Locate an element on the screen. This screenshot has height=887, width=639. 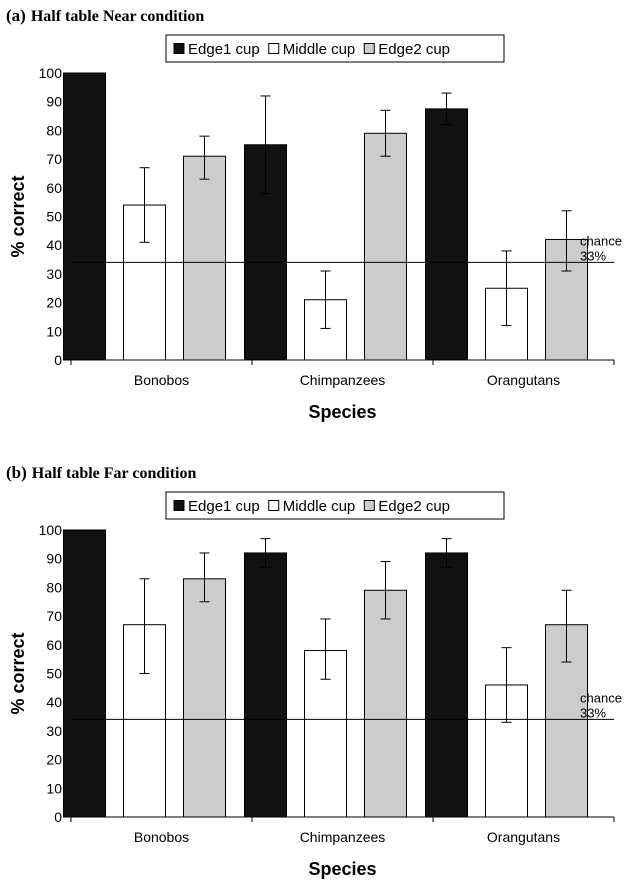
chart-title-b: Half table Far condition is located at coordinates (114, 473).